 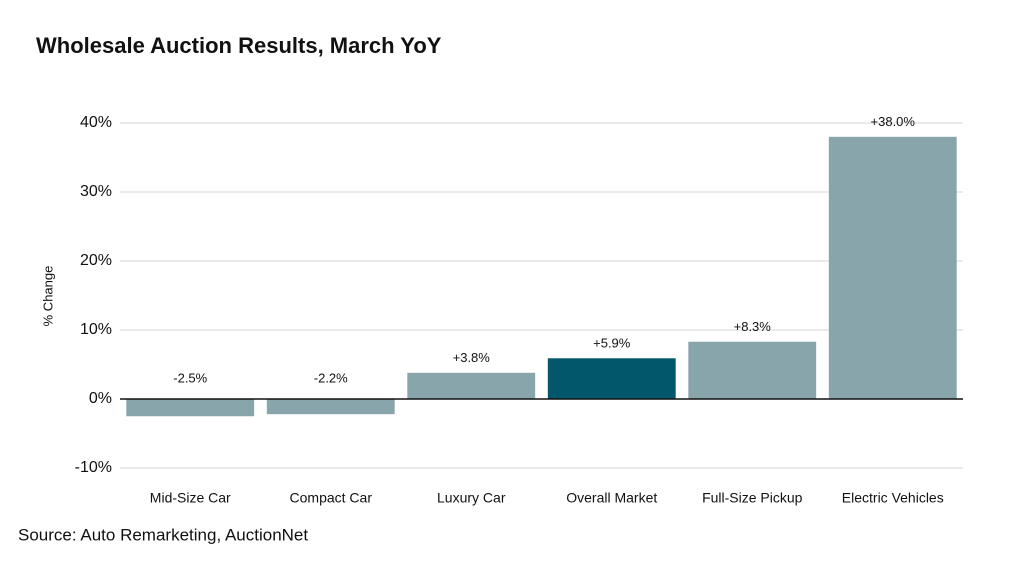 What do you see at coordinates (163, 534) in the screenshot?
I see `source-note: Source: Auto Remarketing, AuctionNet` at bounding box center [163, 534].